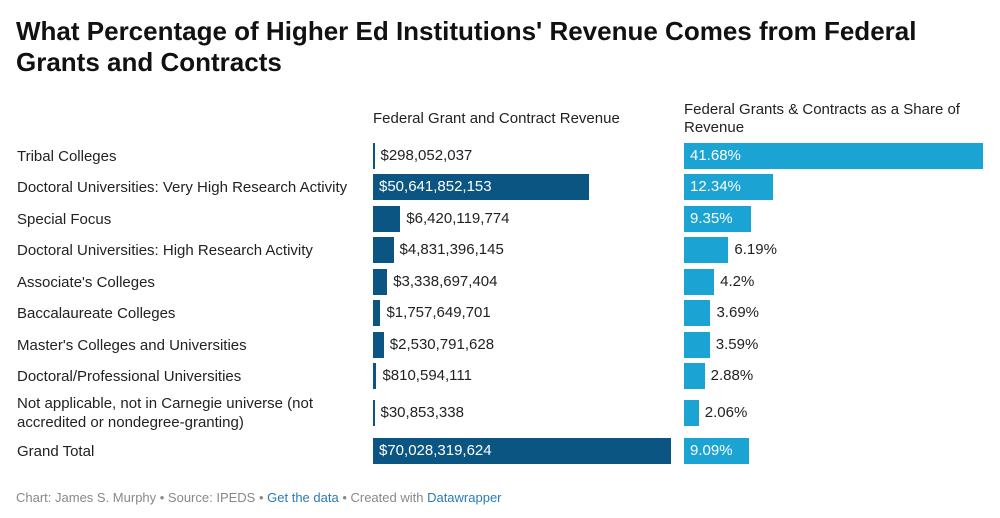 This screenshot has height=518, width=1000. I want to click on row-label: Grand Total, so click(56, 451).